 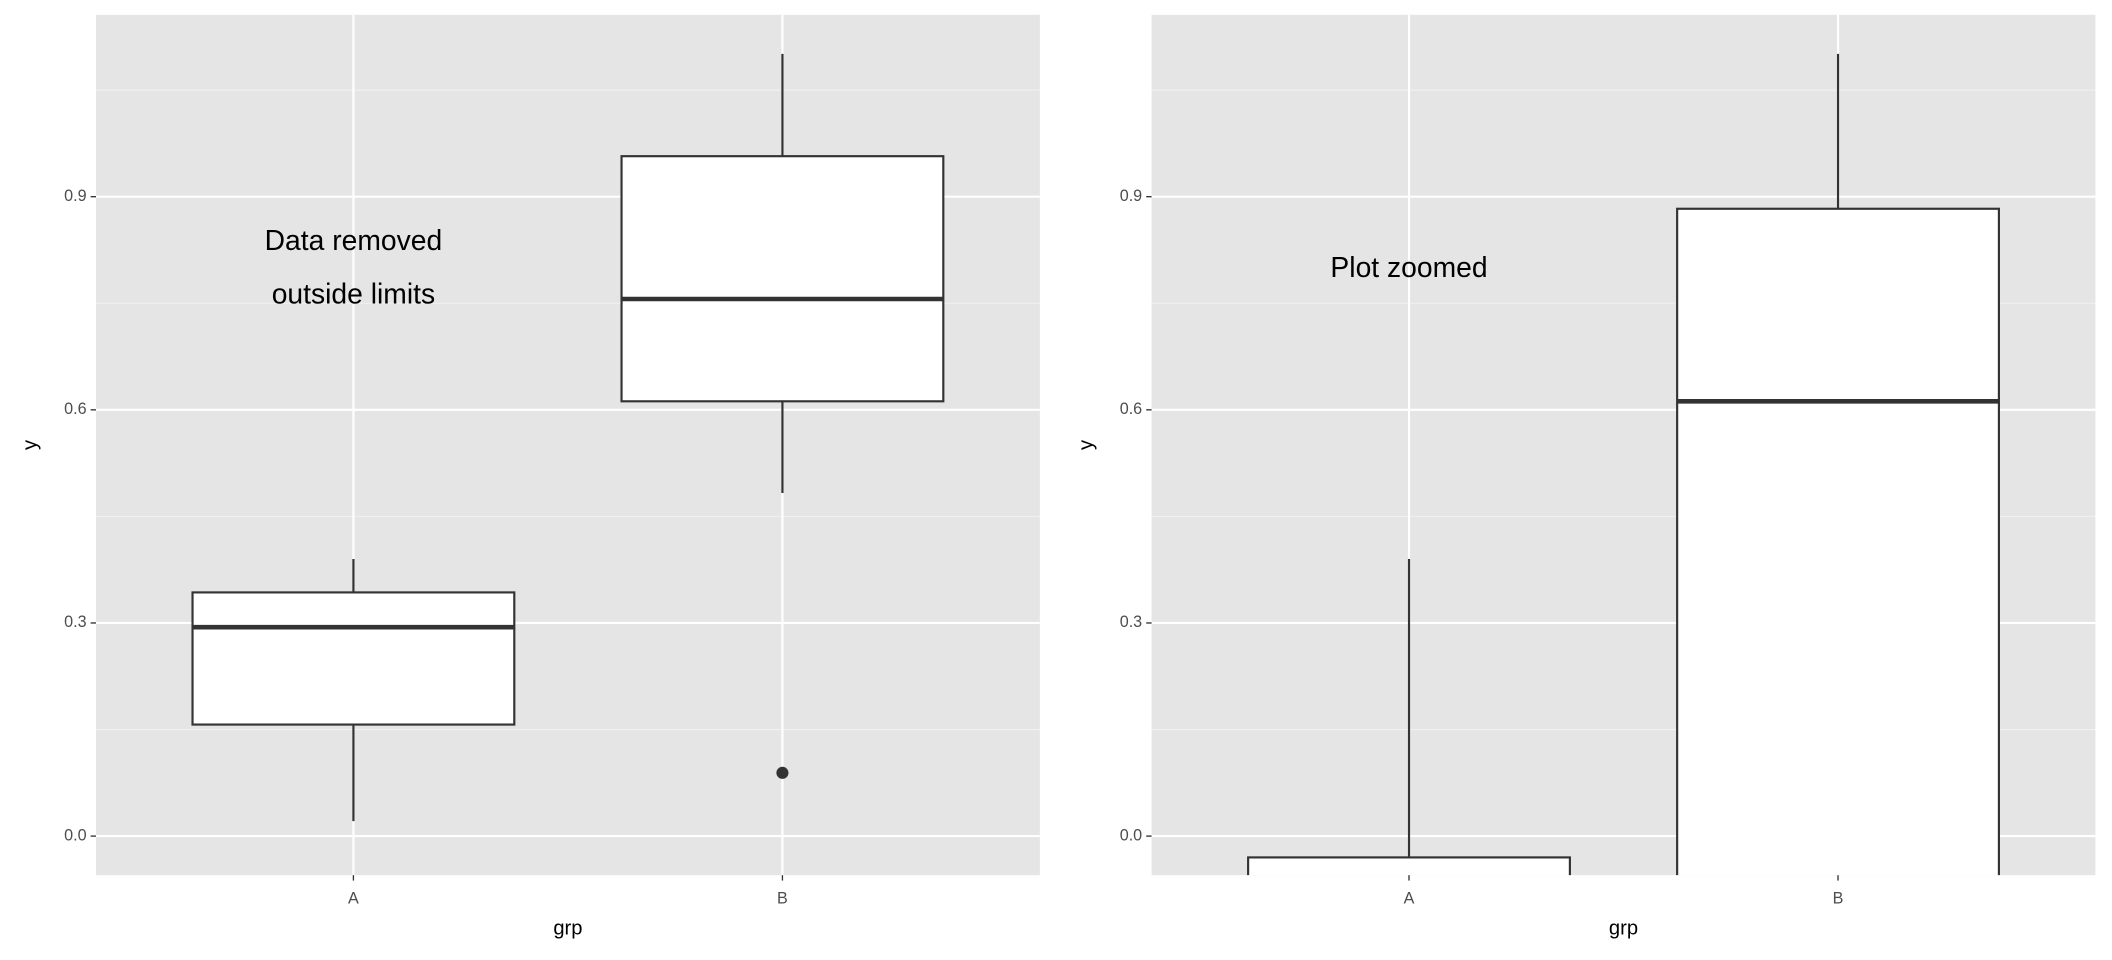 I want to click on outlier, so click(x=782, y=772).